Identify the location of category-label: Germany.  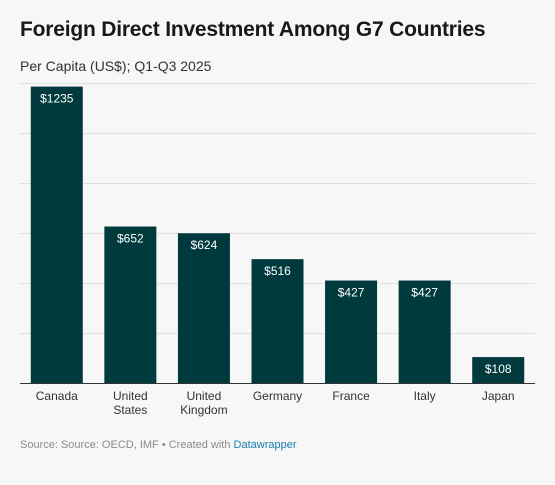
(277, 396).